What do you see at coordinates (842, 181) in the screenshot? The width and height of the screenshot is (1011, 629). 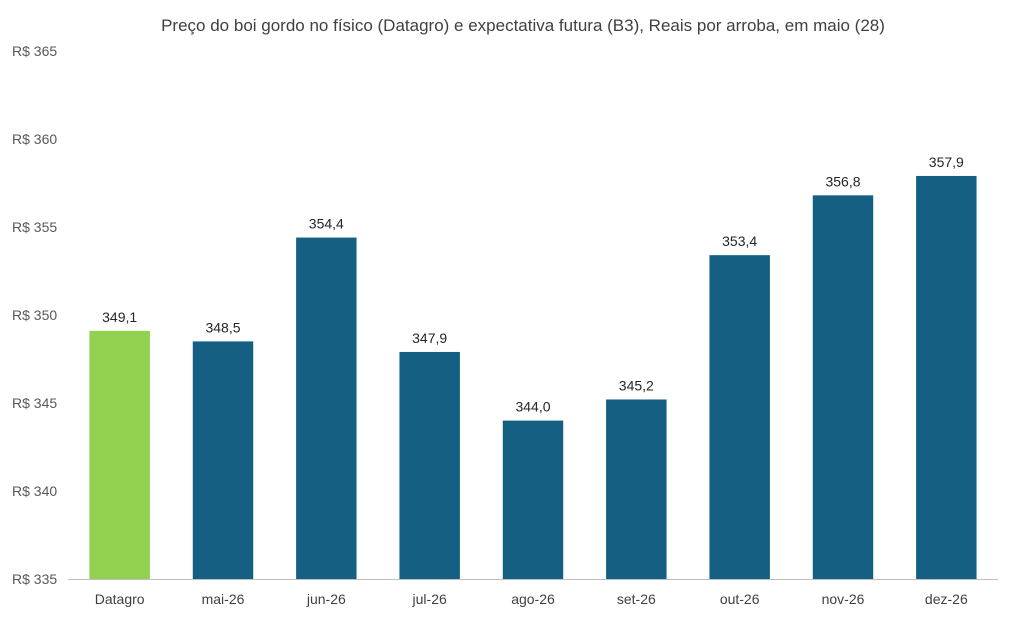 I see `data-label: 356,8` at bounding box center [842, 181].